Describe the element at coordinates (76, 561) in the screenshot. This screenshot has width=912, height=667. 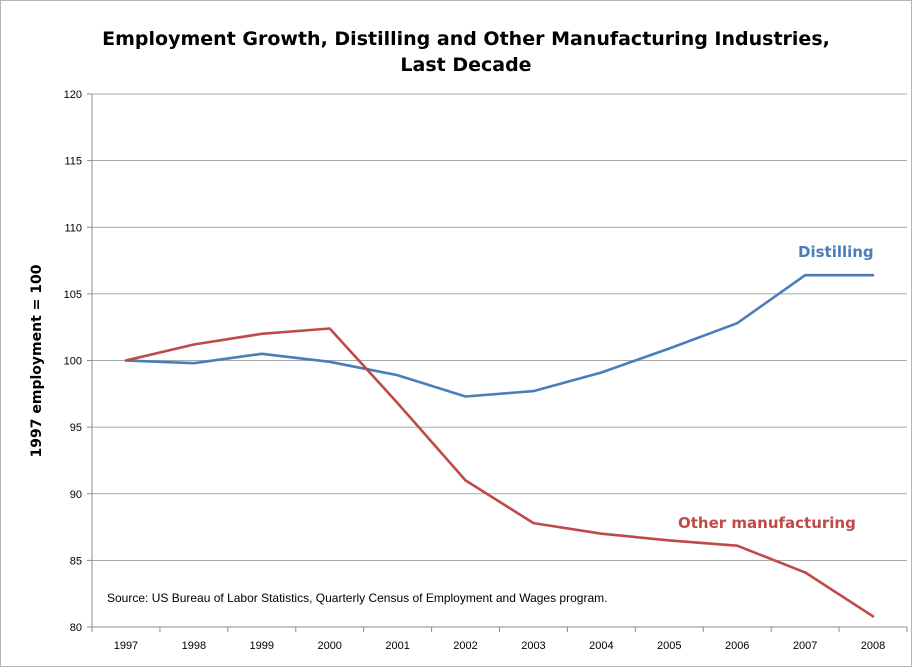
I see `y-tick-label: 85` at that location.